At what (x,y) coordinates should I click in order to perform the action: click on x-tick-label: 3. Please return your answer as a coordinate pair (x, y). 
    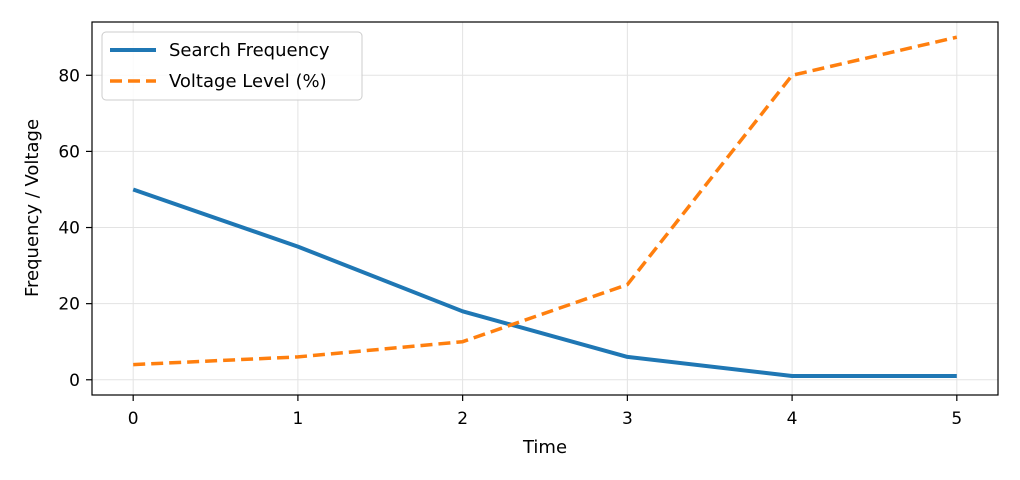
    Looking at the image, I should click on (627, 419).